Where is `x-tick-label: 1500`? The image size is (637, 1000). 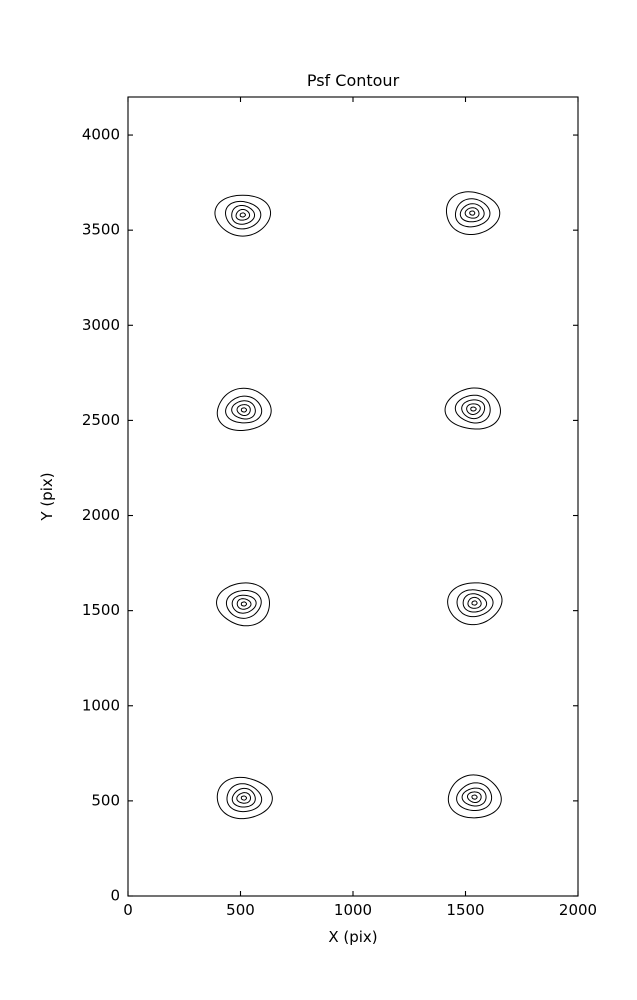
x-tick-label: 1500 is located at coordinates (465, 910).